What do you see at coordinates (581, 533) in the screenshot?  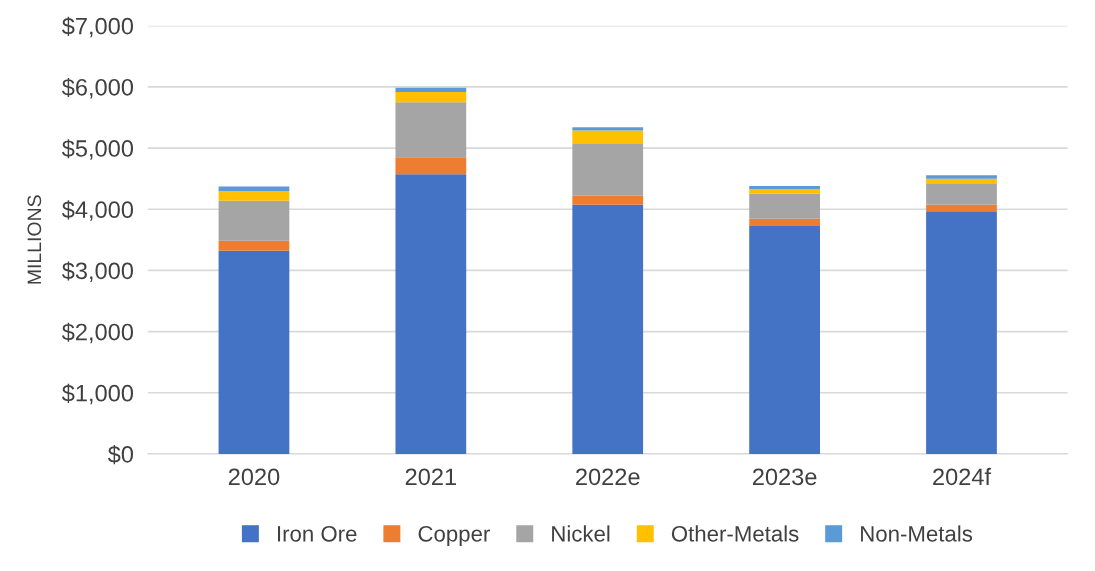 I see `legend-label: Nickel` at bounding box center [581, 533].